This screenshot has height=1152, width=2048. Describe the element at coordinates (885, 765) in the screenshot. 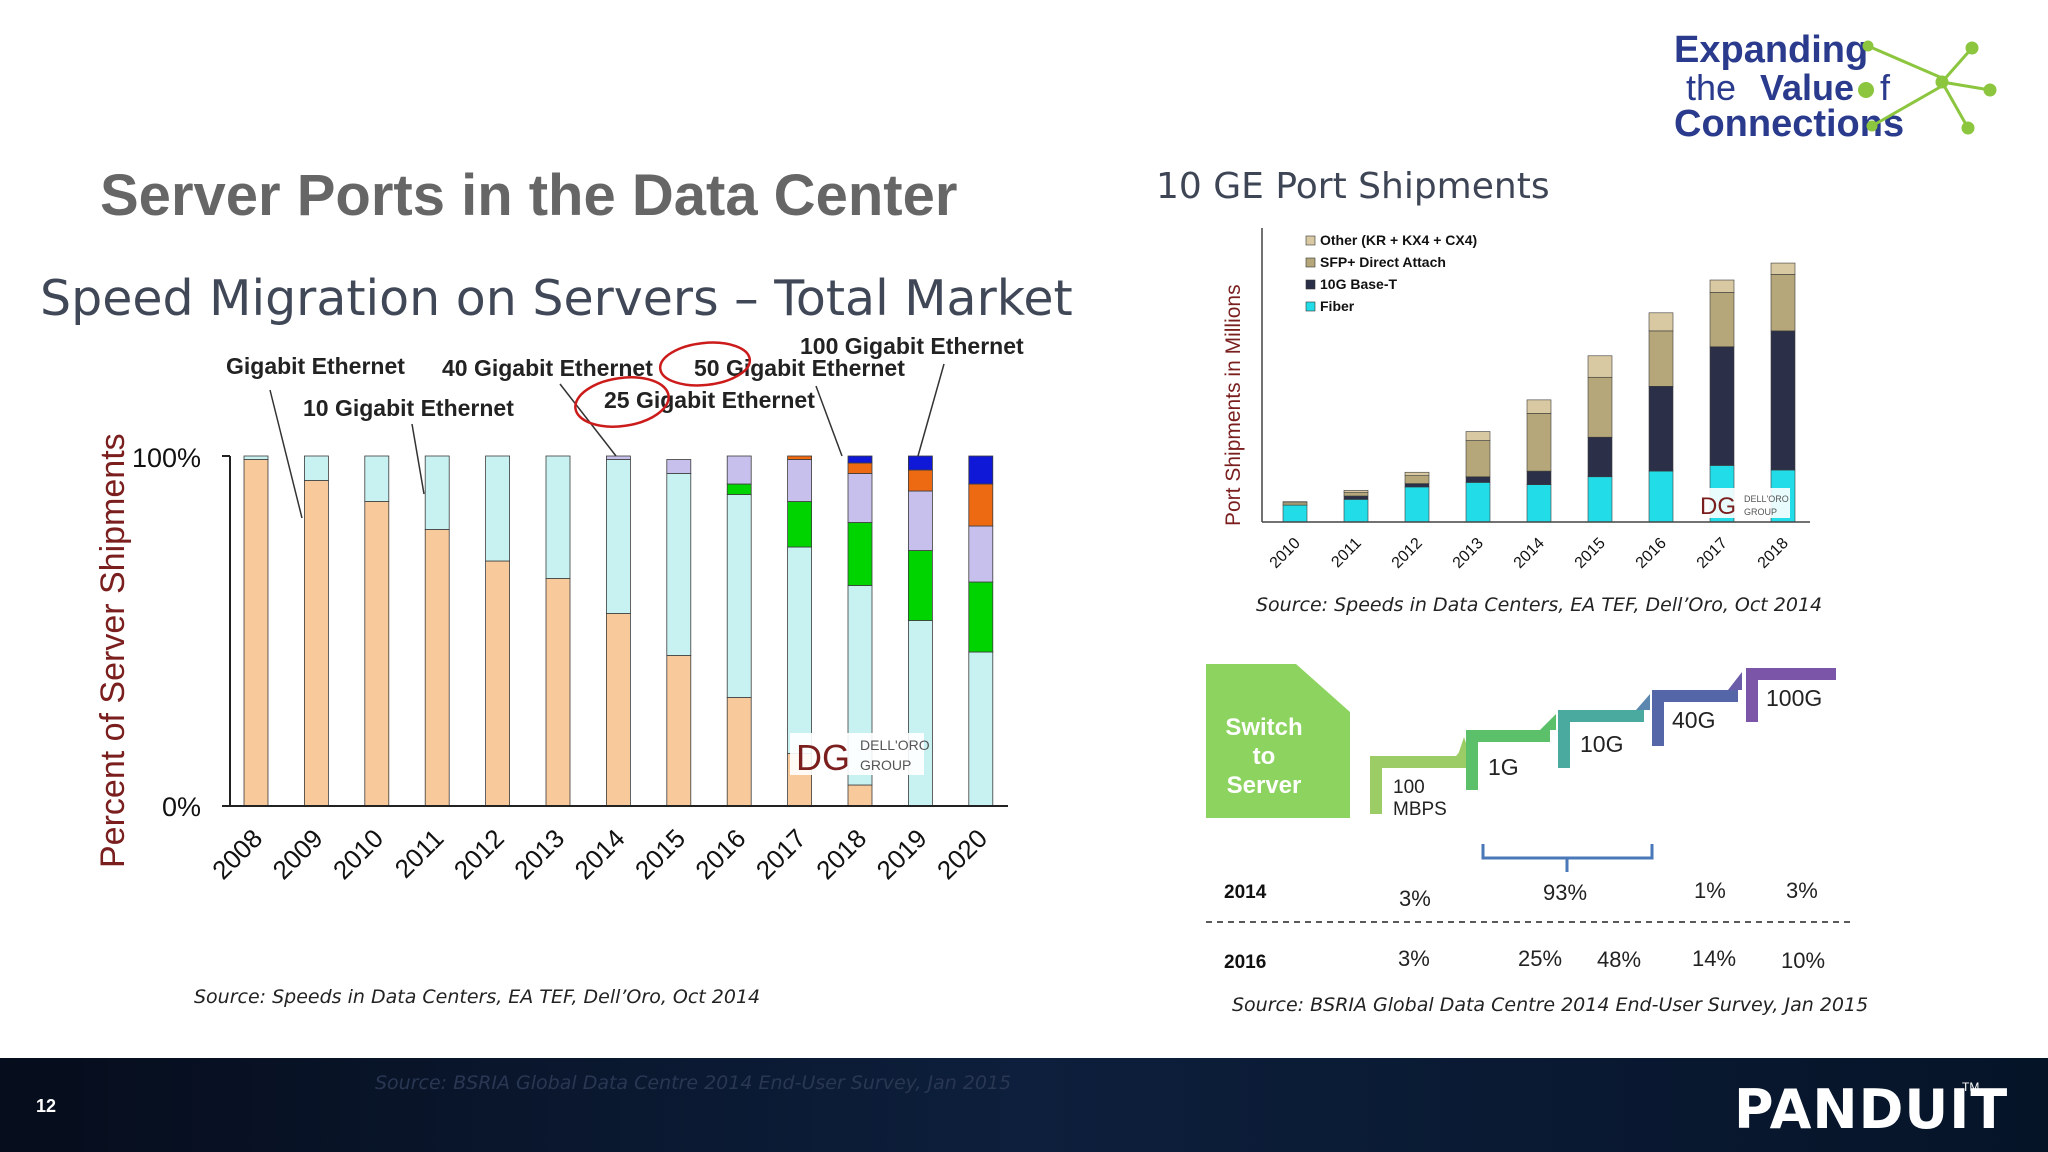

I see `svg-text: GROUP` at that location.